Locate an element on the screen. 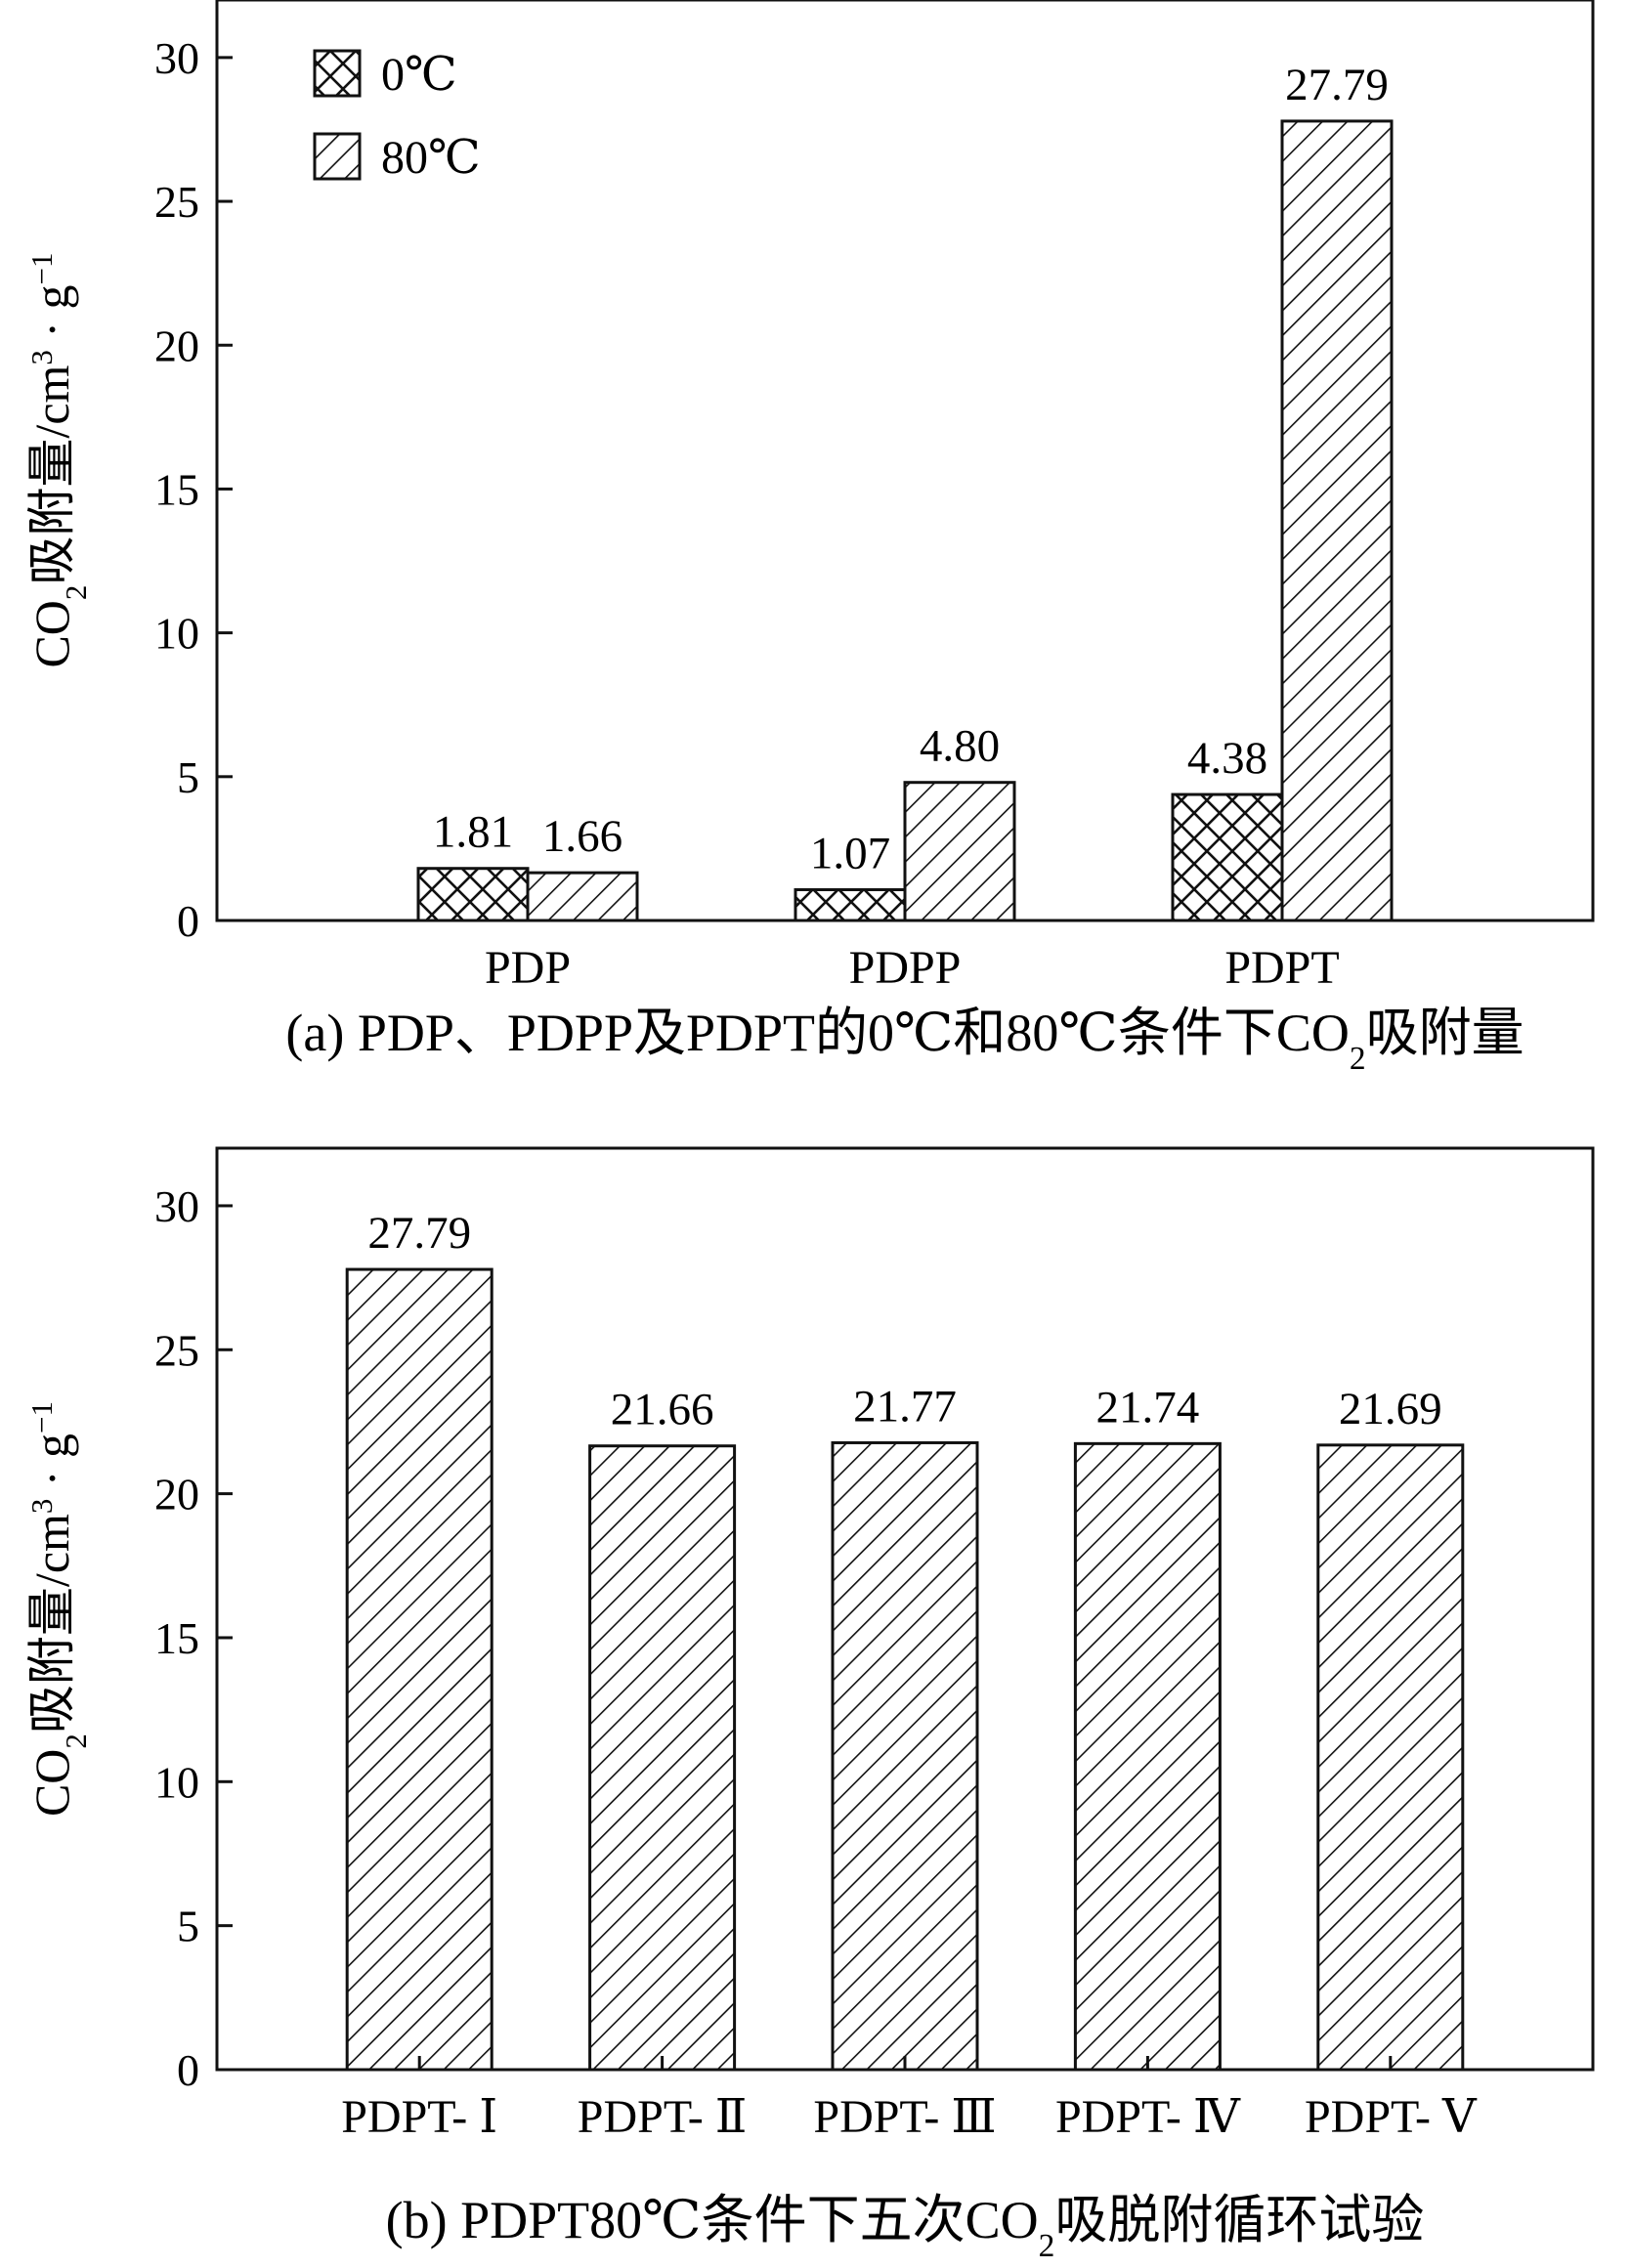  data-label: 4.80 is located at coordinates (960, 746).